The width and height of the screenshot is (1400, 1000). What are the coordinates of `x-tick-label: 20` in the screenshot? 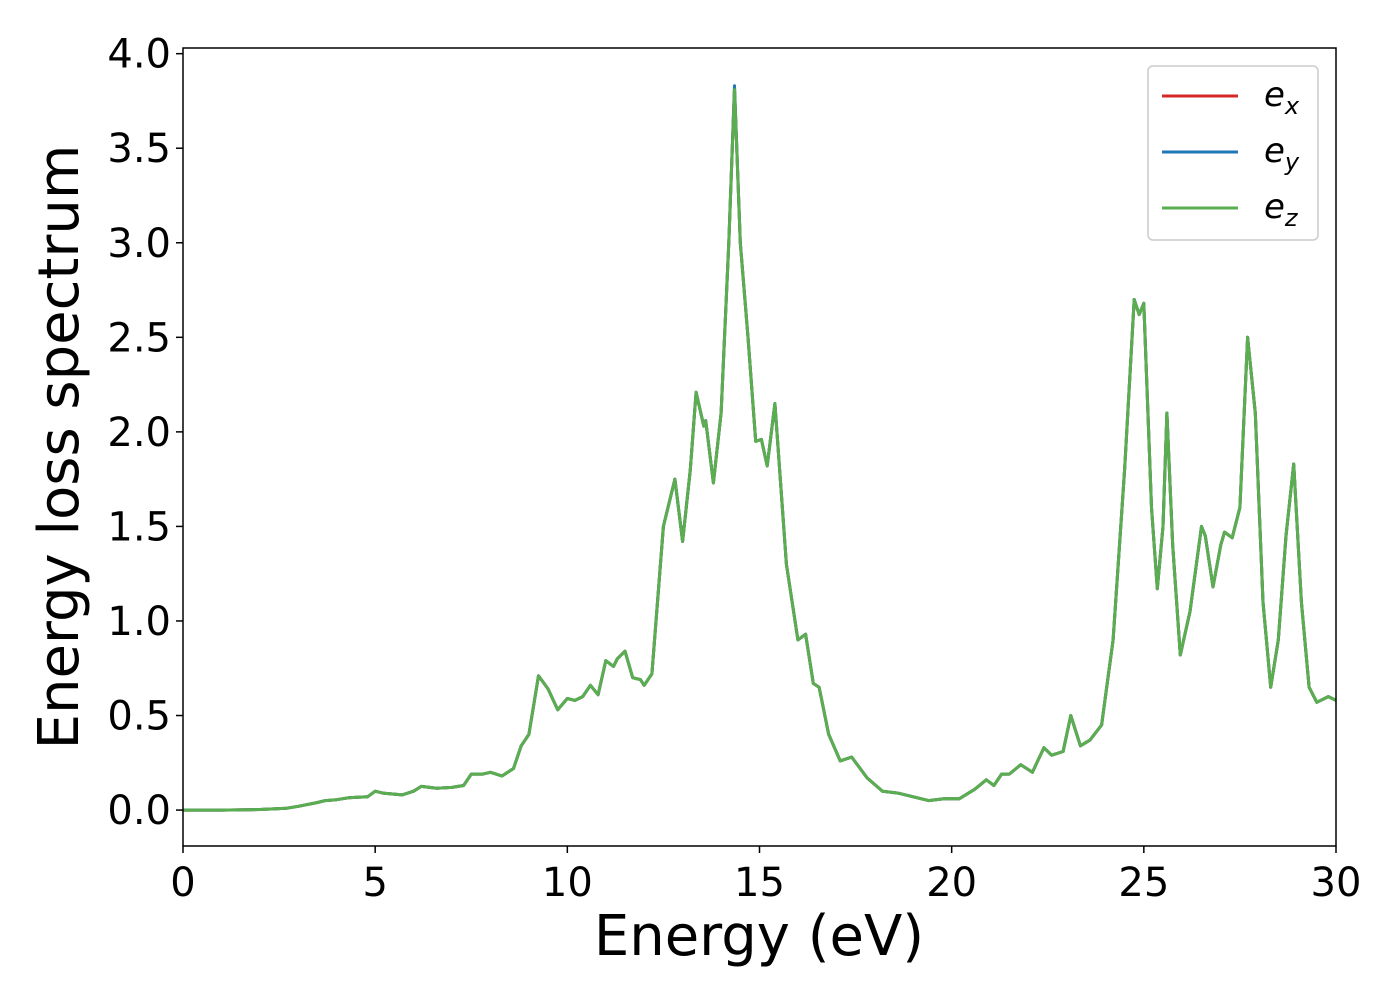 It's located at (951, 883).